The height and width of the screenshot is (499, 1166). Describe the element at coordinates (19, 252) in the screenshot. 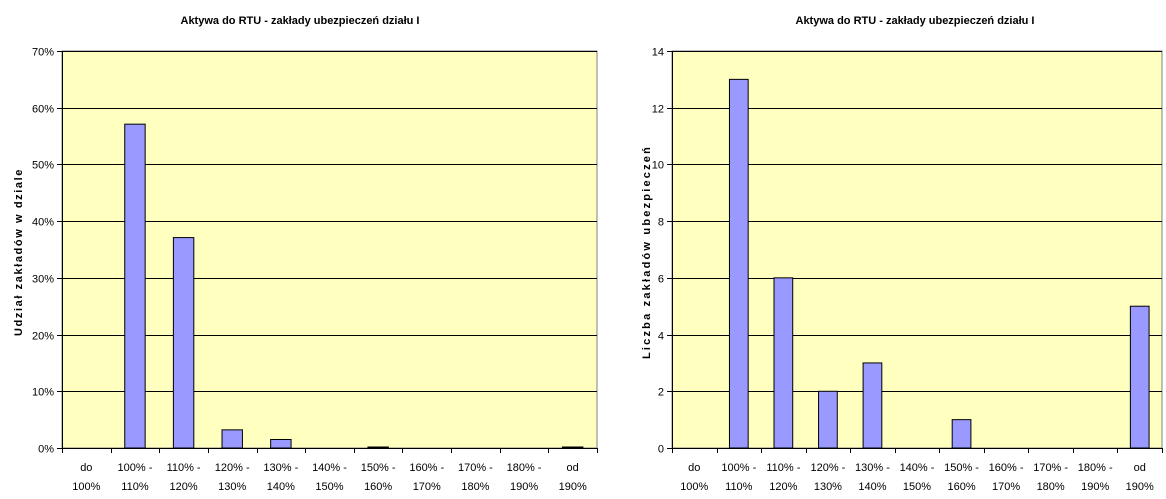

I see `y-axis-label: Udział zakładów w dziale` at that location.